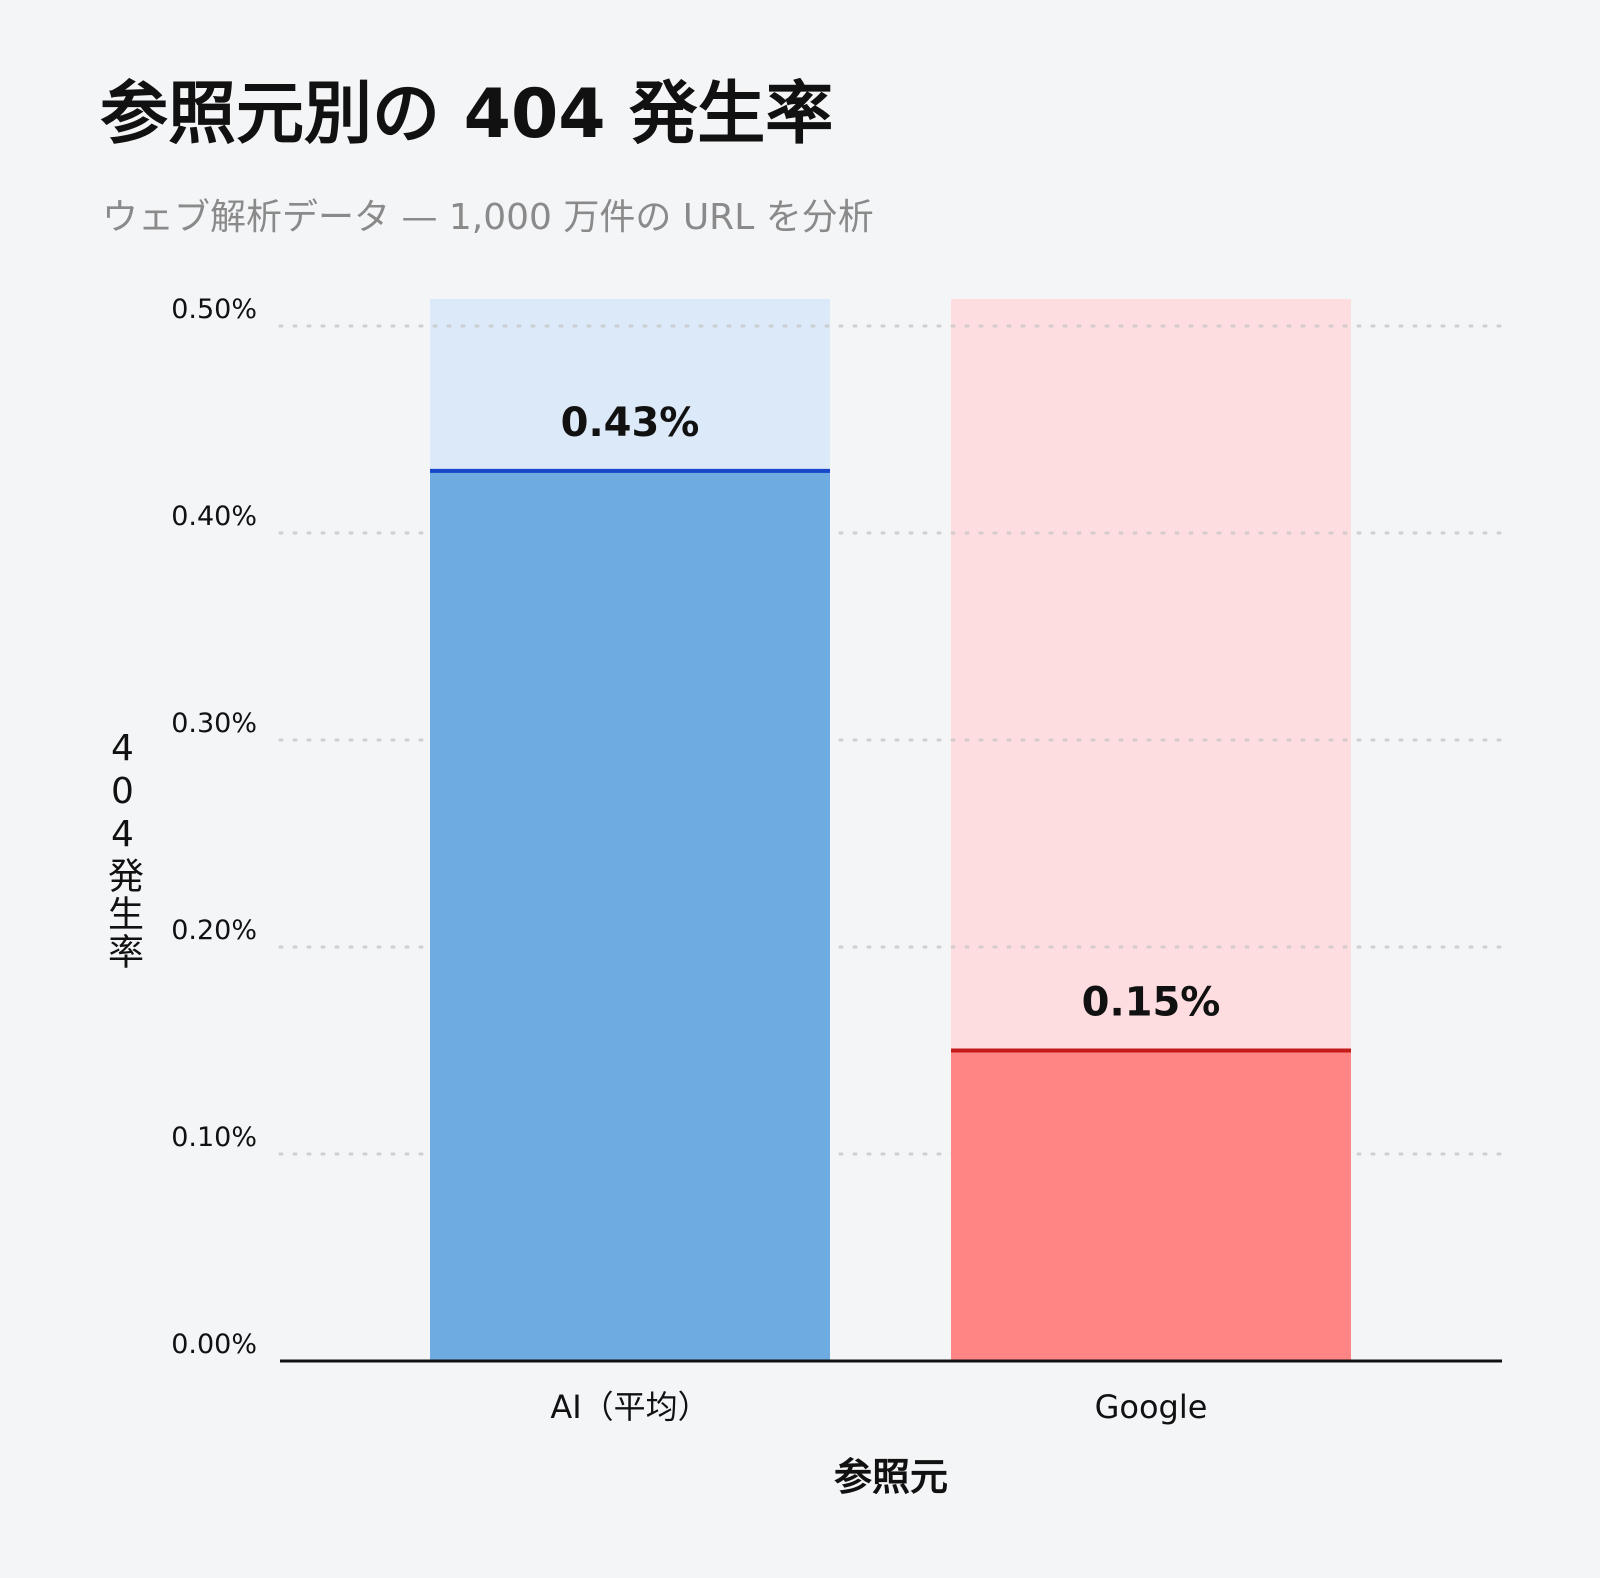 This screenshot has height=1578, width=1600. Describe the element at coordinates (1151, 1003) in the screenshot. I see `data-label: 0.15%` at that location.